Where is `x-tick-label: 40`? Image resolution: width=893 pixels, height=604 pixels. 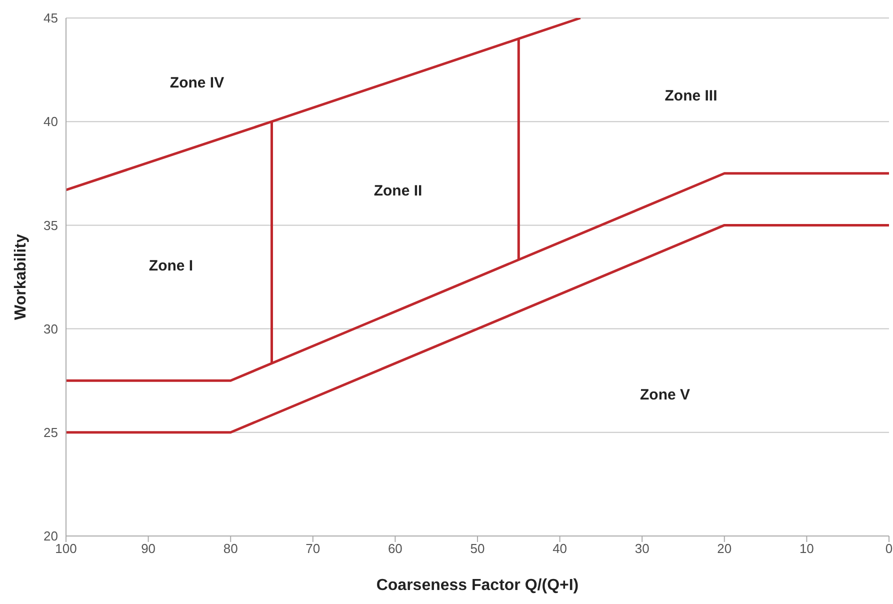
x-tick-label: 40 is located at coordinates (560, 548).